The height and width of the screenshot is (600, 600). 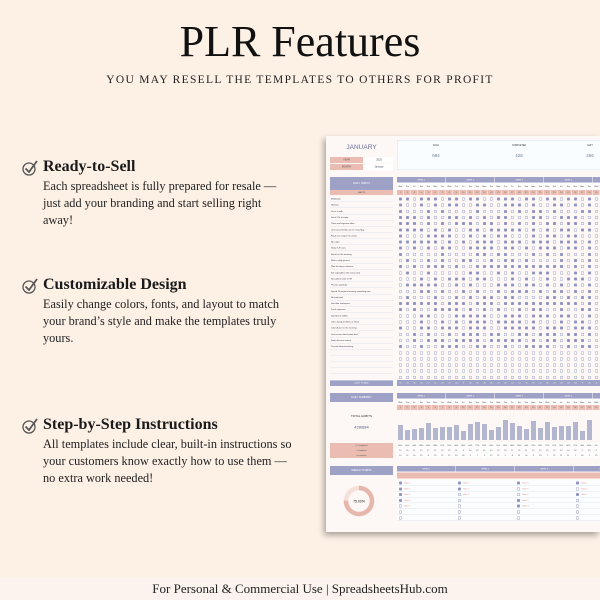 I want to click on month-select: January, so click(x=379, y=167).